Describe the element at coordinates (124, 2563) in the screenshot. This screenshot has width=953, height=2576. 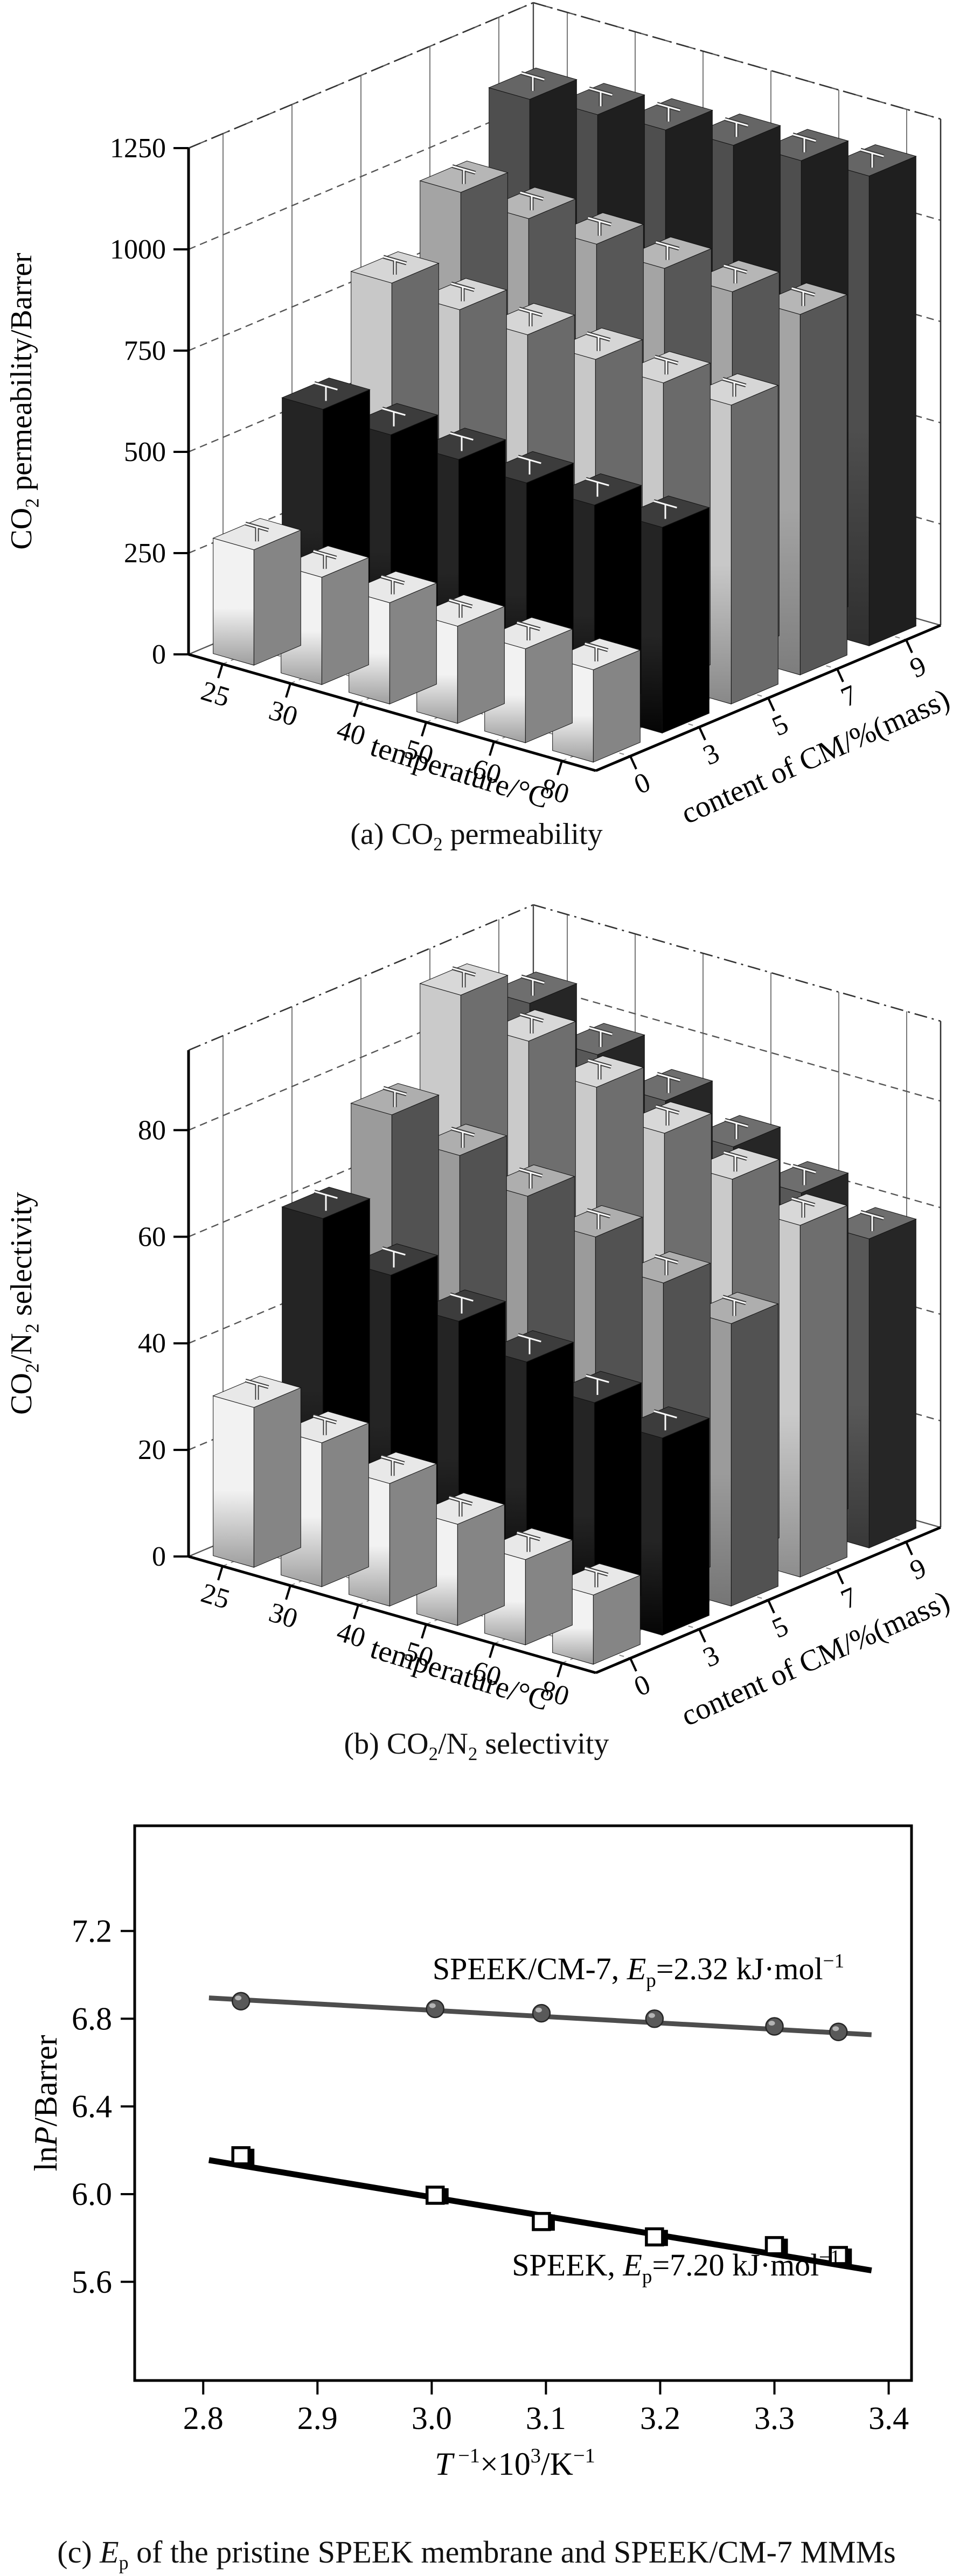
I see `caption-c-subscript: p` at that location.